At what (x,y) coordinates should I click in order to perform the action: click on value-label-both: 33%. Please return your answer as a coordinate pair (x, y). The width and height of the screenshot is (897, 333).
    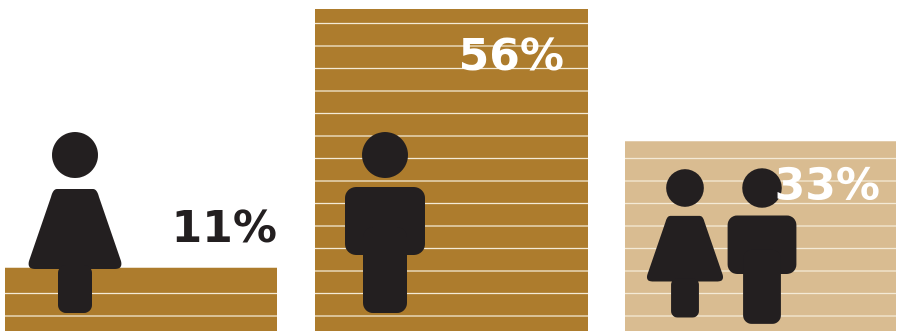
    Looking at the image, I should click on (827, 184).